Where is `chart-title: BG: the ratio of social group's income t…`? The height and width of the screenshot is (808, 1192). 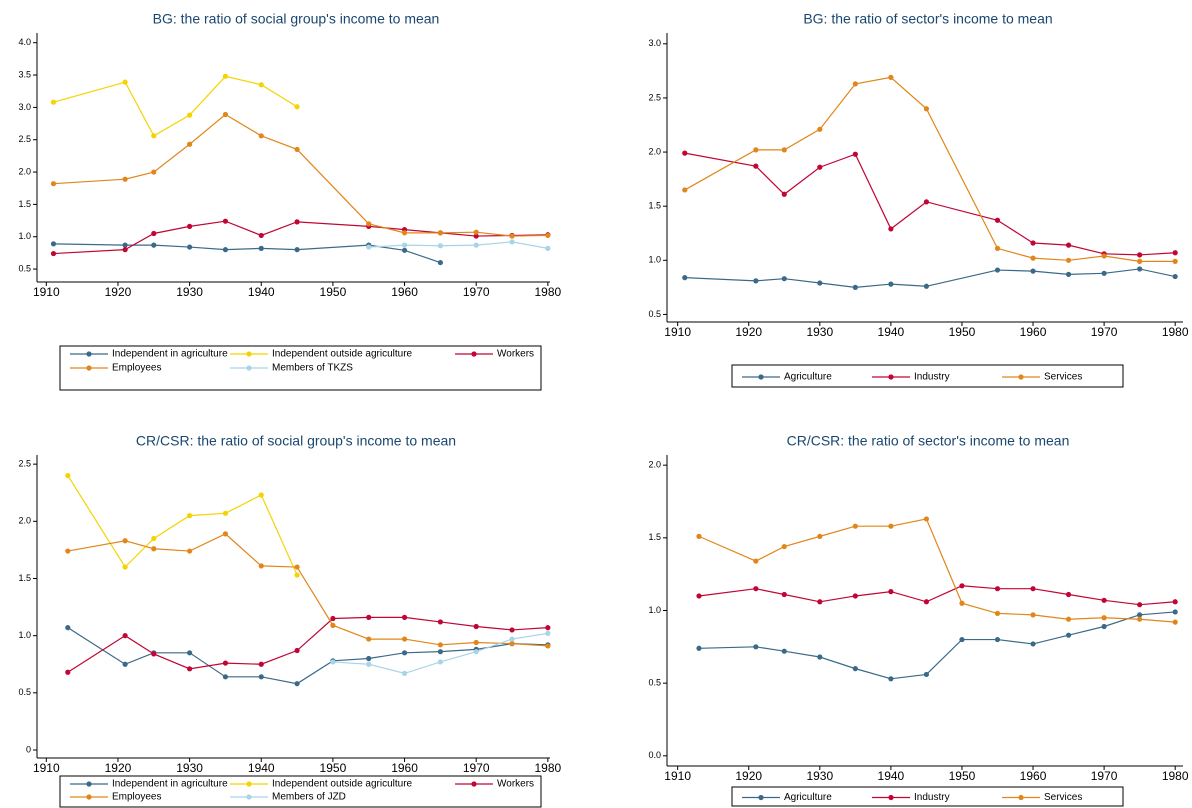 chart-title: BG: the ratio of social group's income t… is located at coordinates (296, 19).